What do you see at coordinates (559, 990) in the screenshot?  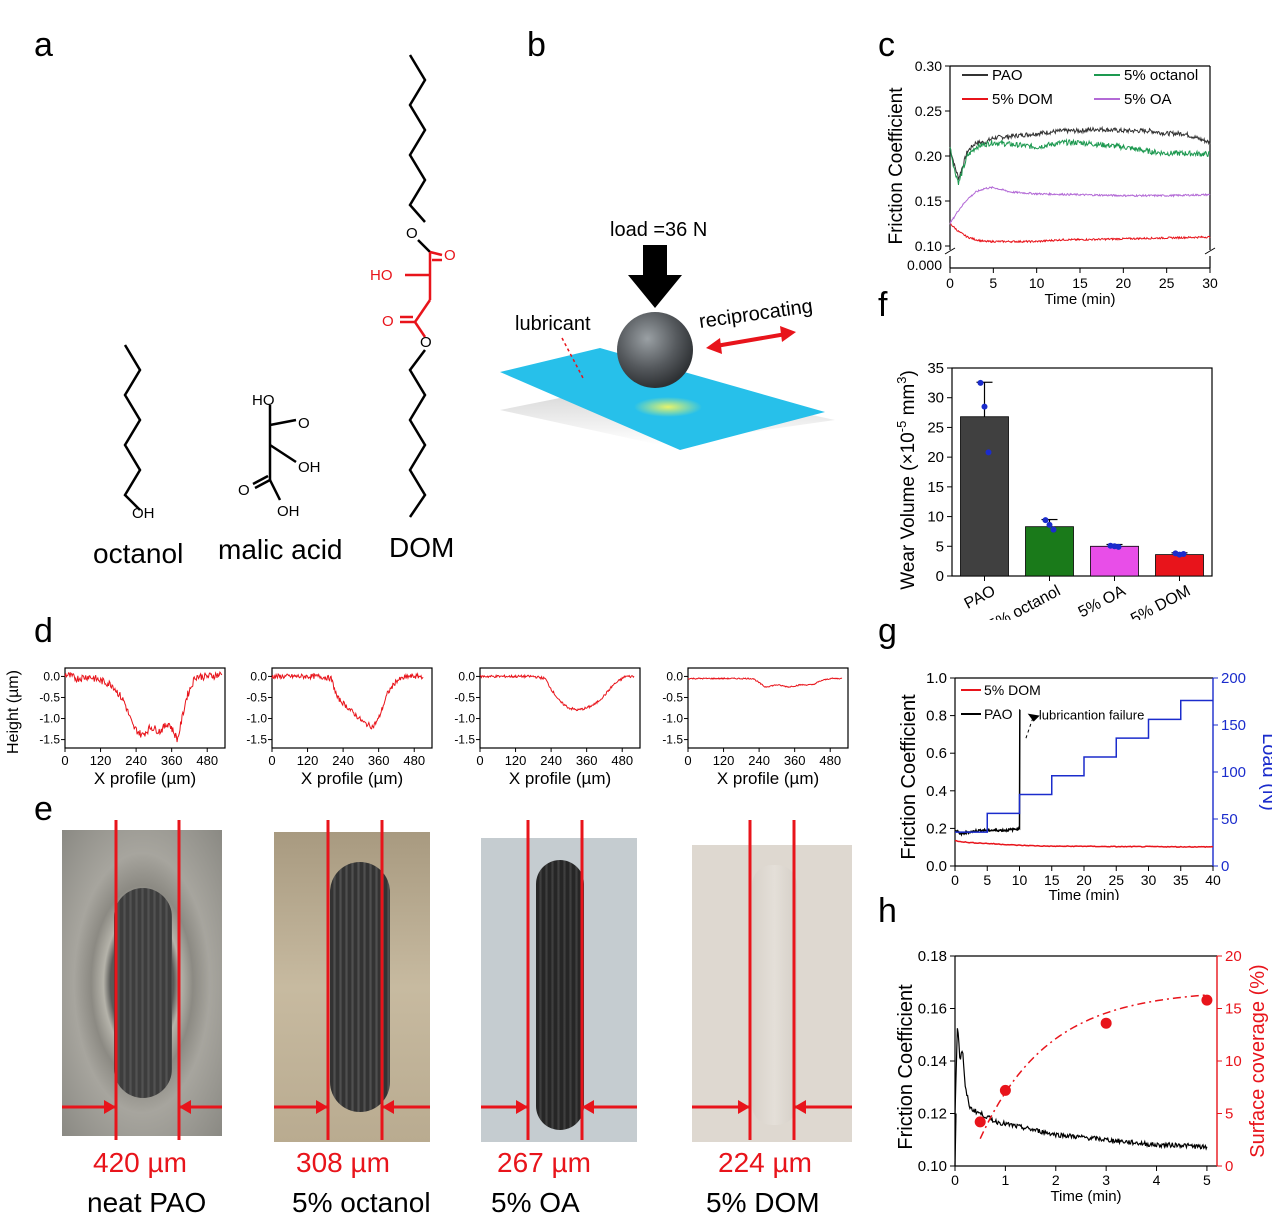 I see `wear-scar-photo-oa` at bounding box center [559, 990].